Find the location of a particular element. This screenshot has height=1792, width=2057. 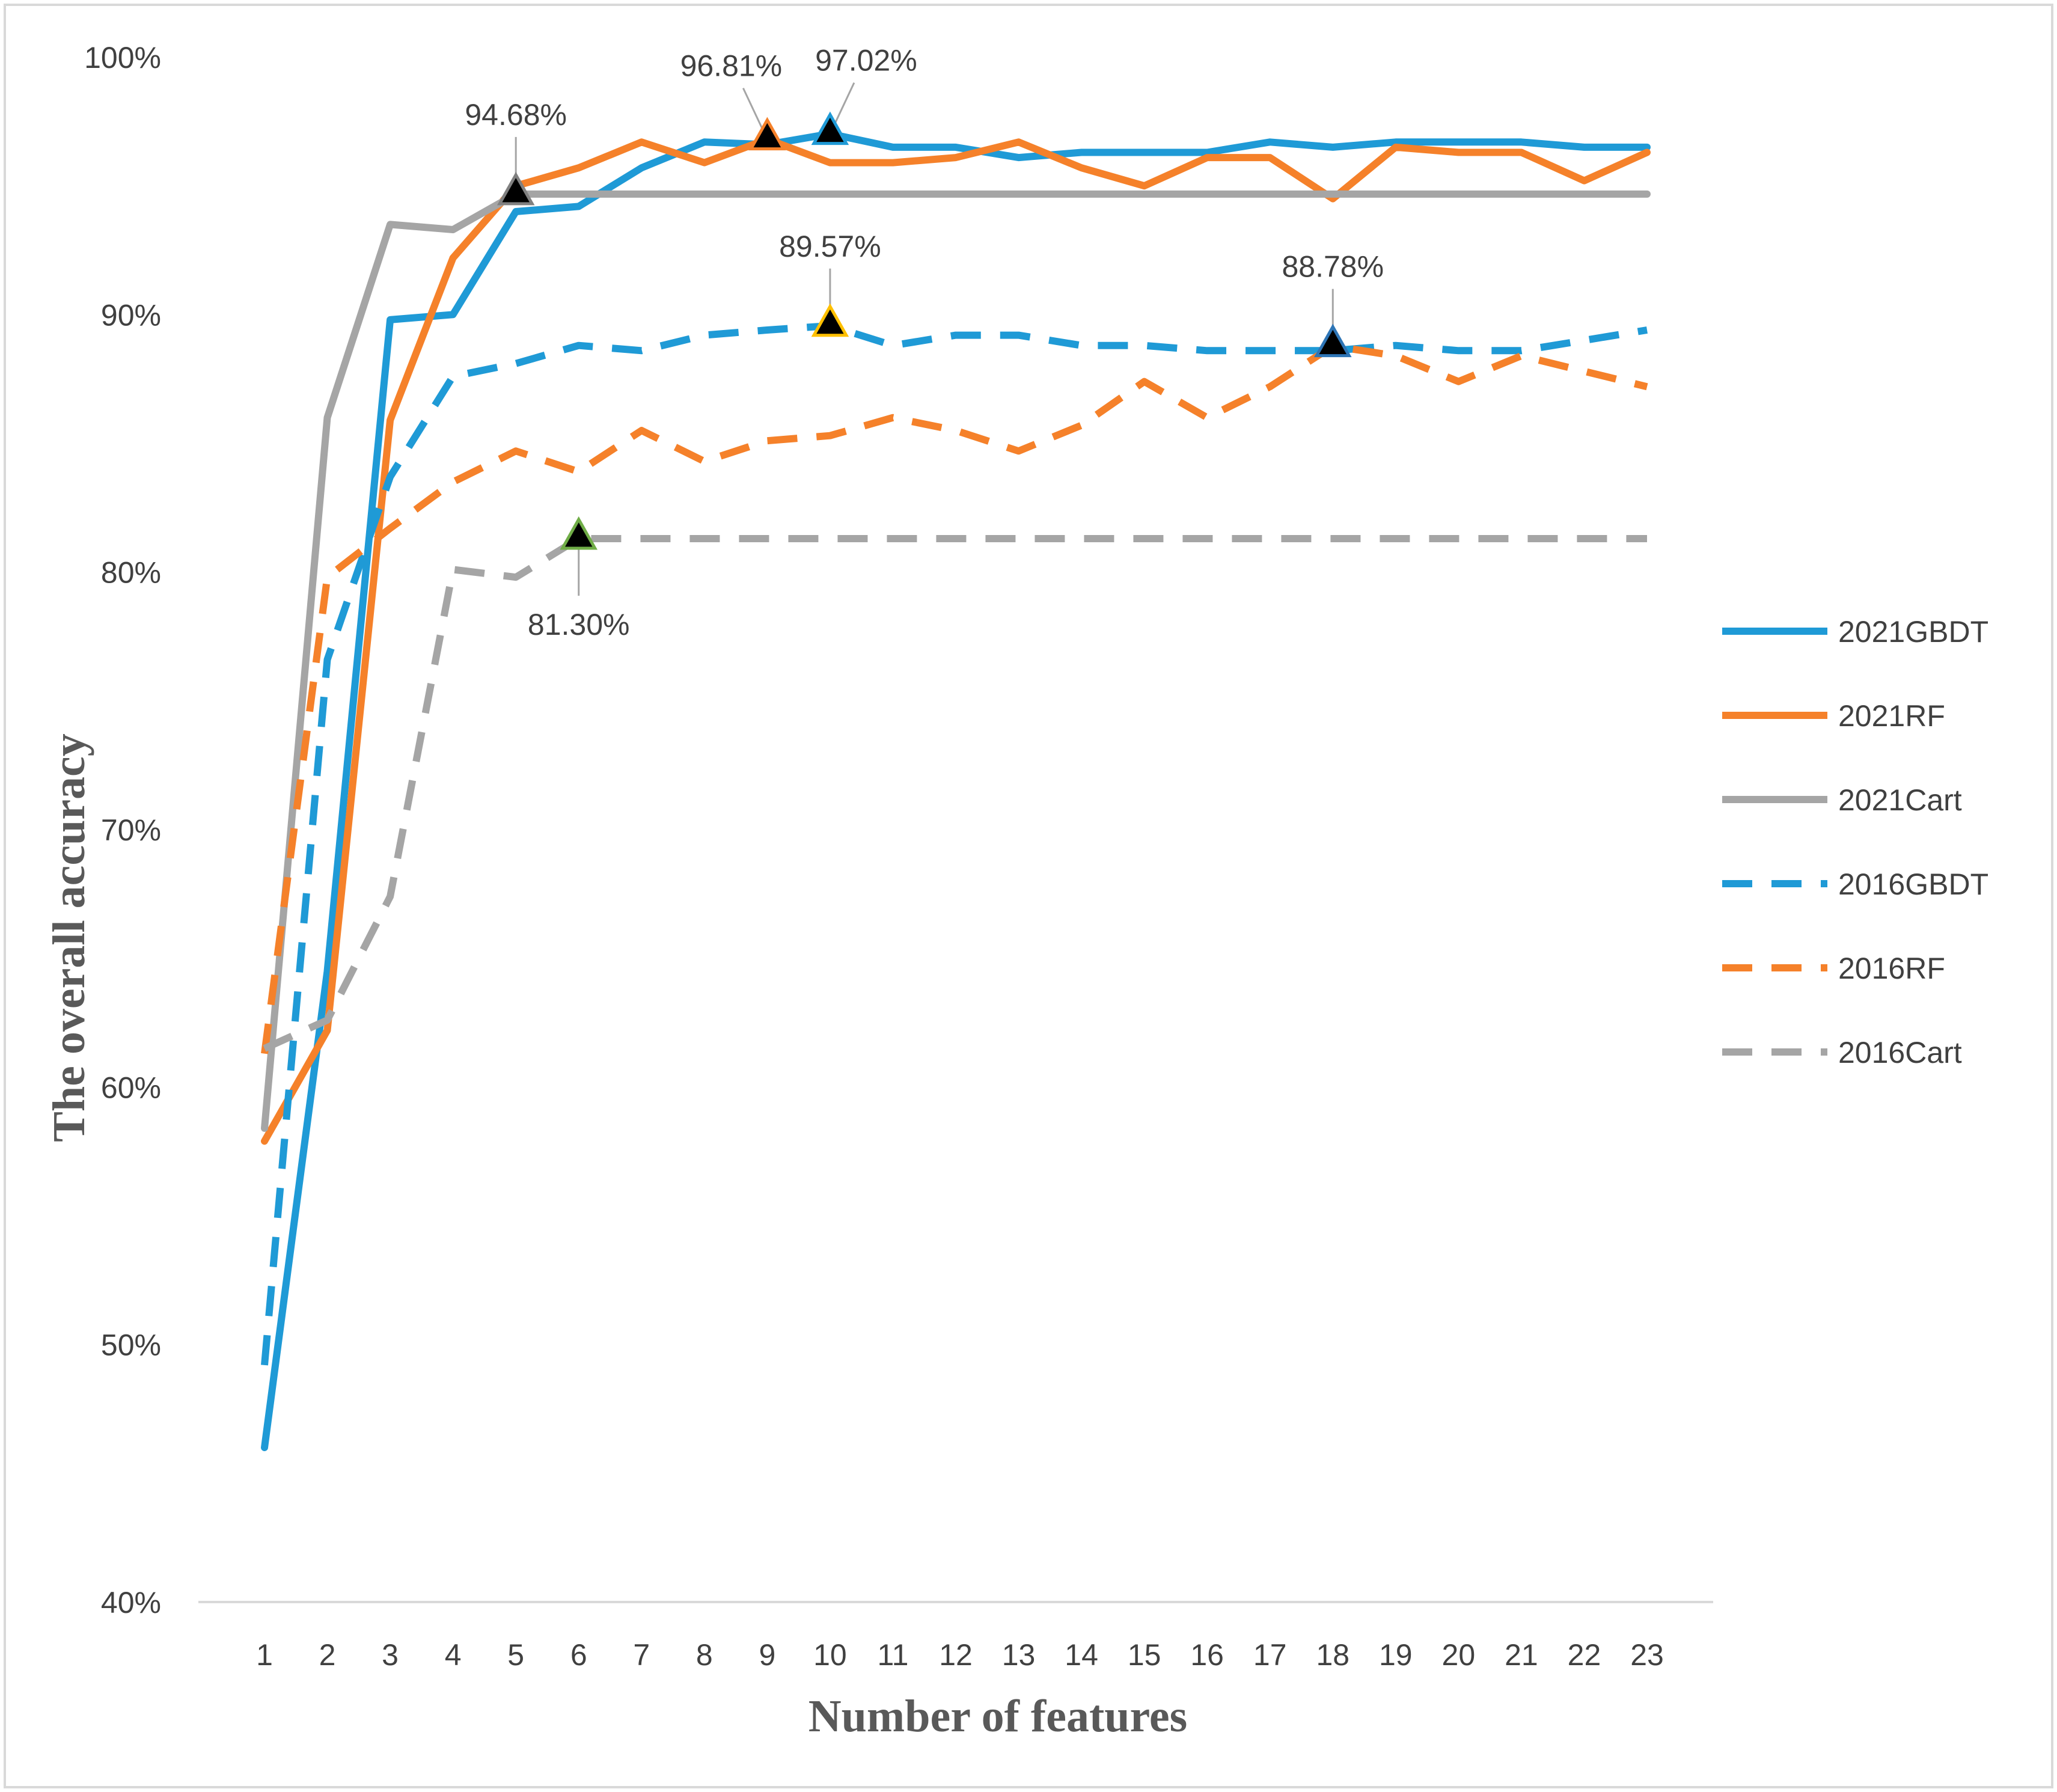

y-tick-label: 100% is located at coordinates (122, 58).